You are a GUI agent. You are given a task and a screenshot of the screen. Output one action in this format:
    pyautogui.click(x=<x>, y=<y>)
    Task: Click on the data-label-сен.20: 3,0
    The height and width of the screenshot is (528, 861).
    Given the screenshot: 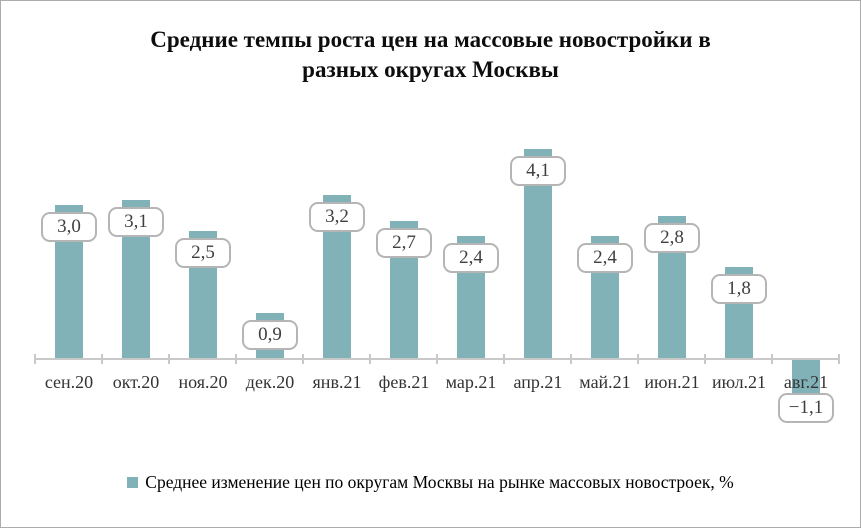 What is the action you would take?
    pyautogui.click(x=69, y=227)
    